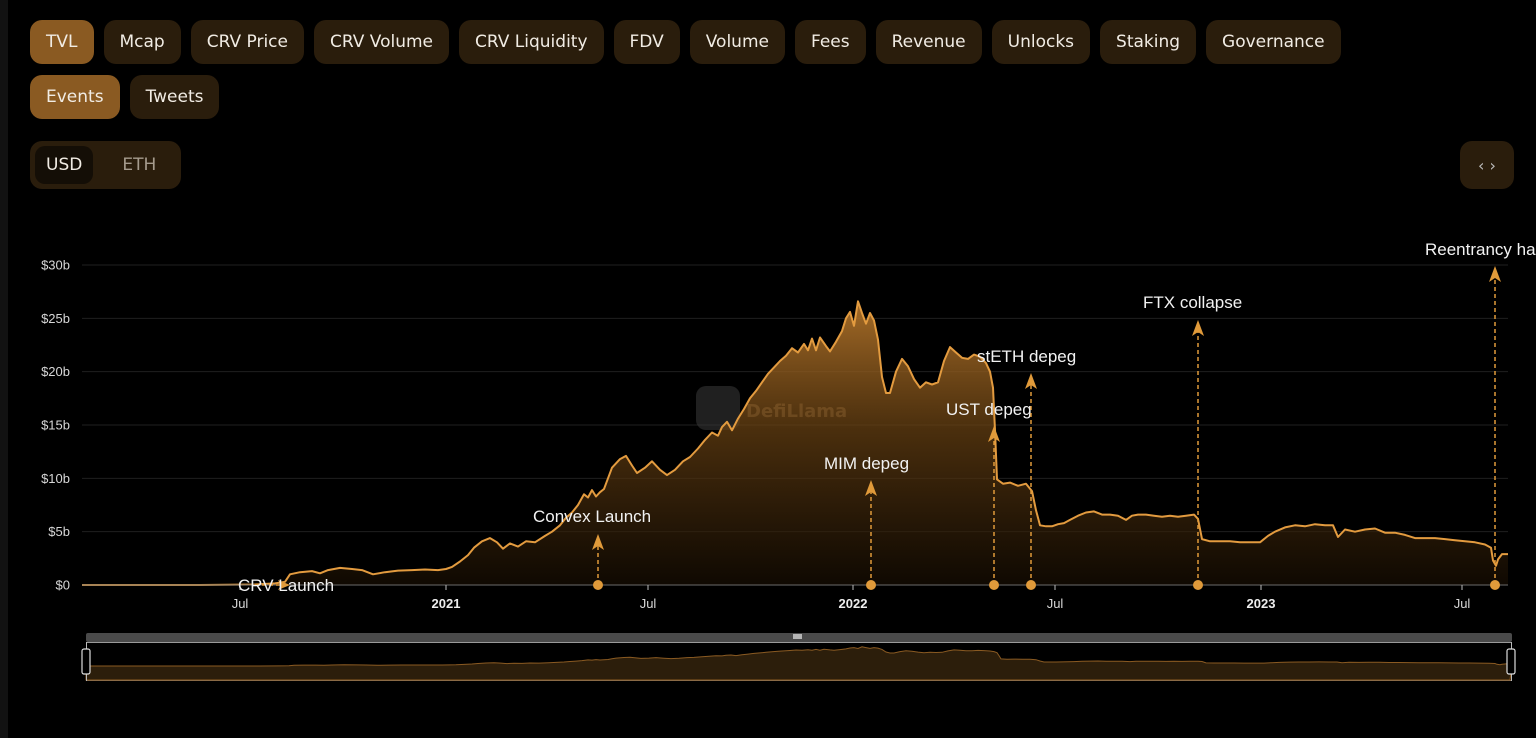 The height and width of the screenshot is (738, 1536). Describe the element at coordinates (1511, 661) in the screenshot. I see `slider-handle-right` at that location.